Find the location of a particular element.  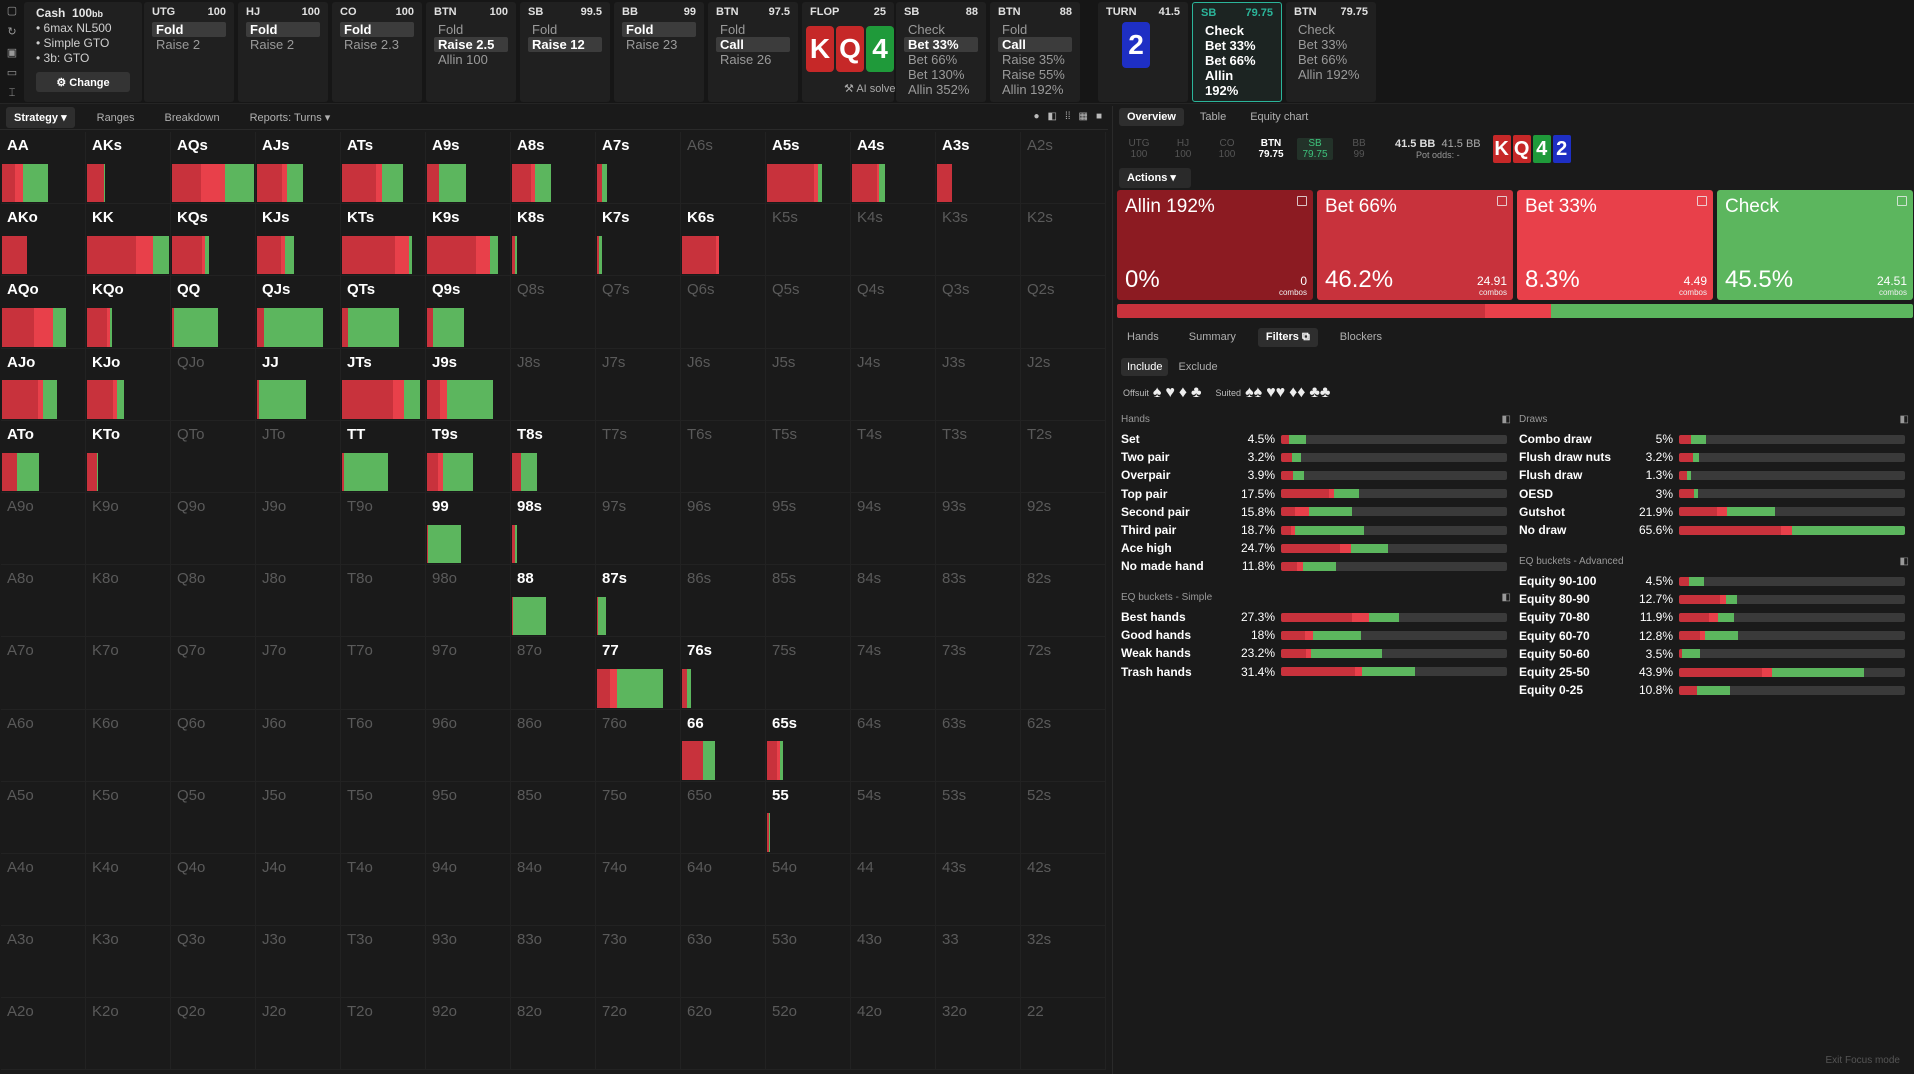

filter-row: Flush draw 1.3% is located at coordinates (1714, 475).